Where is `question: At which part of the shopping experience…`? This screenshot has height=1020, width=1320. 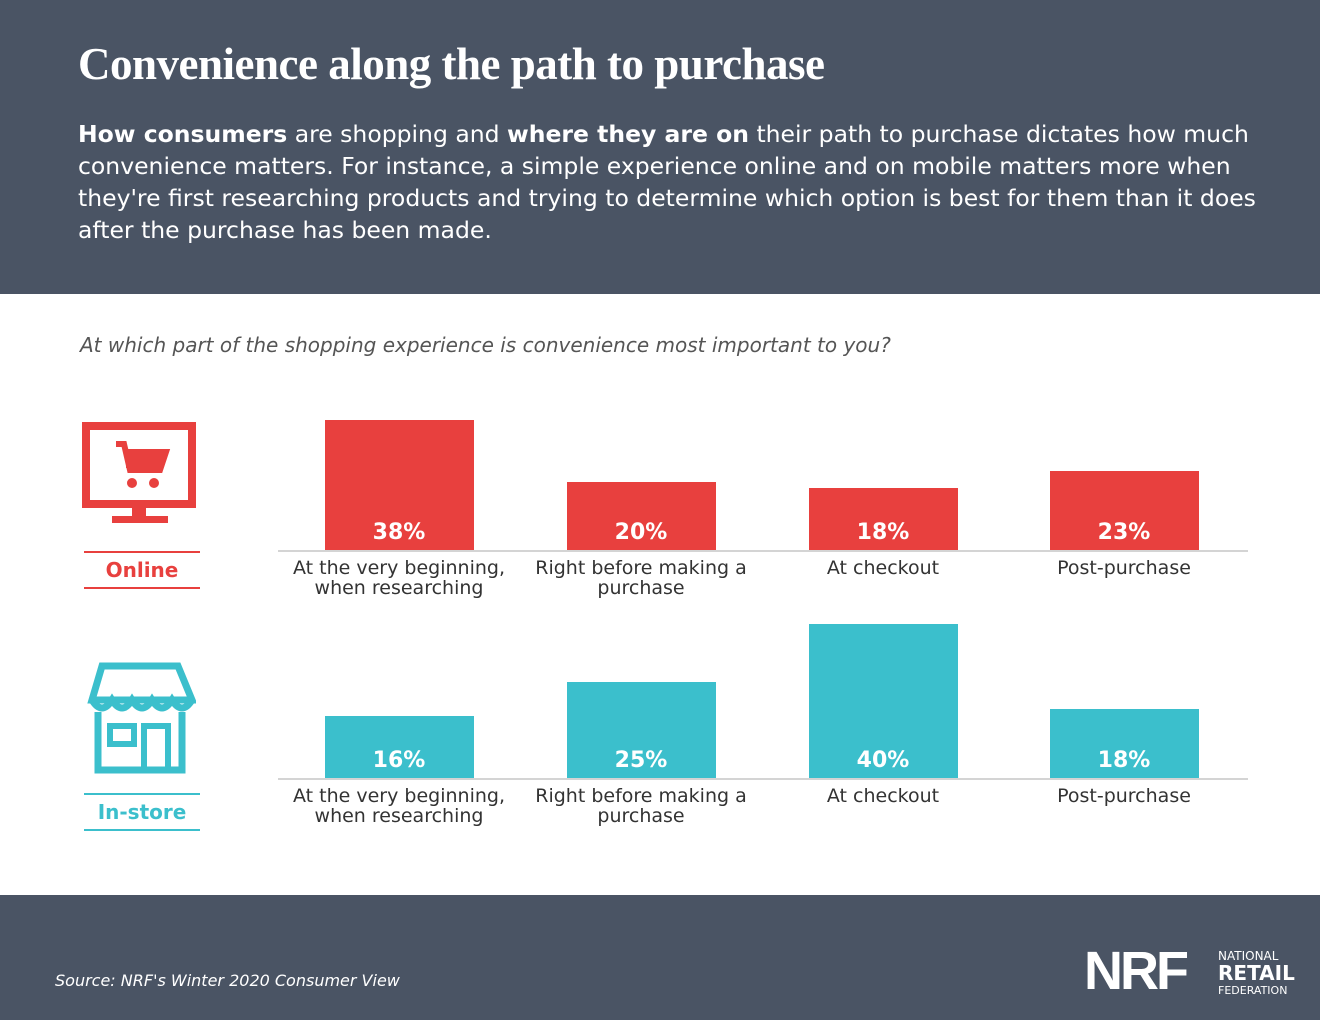 question: At which part of the shopping experience… is located at coordinates (485, 345).